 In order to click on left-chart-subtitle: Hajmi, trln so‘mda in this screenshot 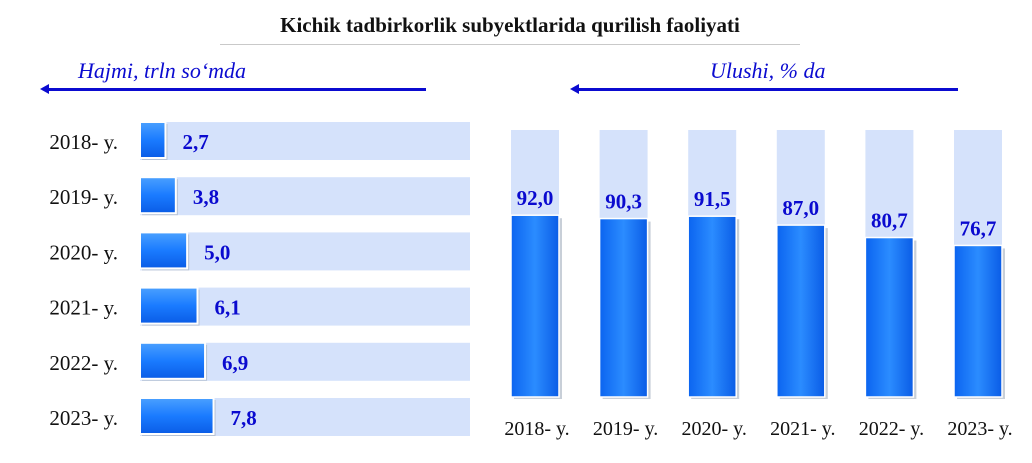, I will do `click(162, 70)`.